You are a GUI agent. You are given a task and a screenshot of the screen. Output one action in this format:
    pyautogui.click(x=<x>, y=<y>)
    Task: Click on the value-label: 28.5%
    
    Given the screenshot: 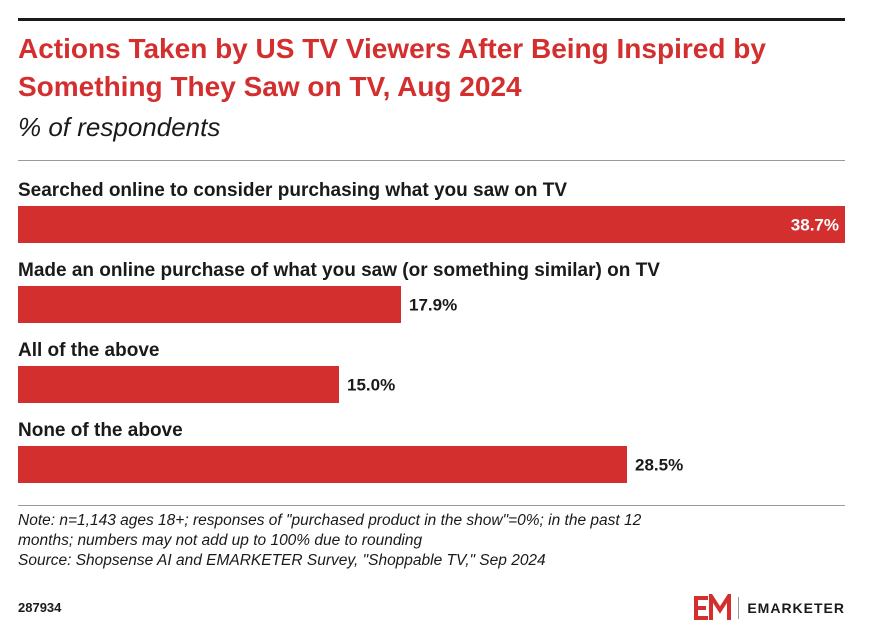 What is the action you would take?
    pyautogui.click(x=659, y=465)
    